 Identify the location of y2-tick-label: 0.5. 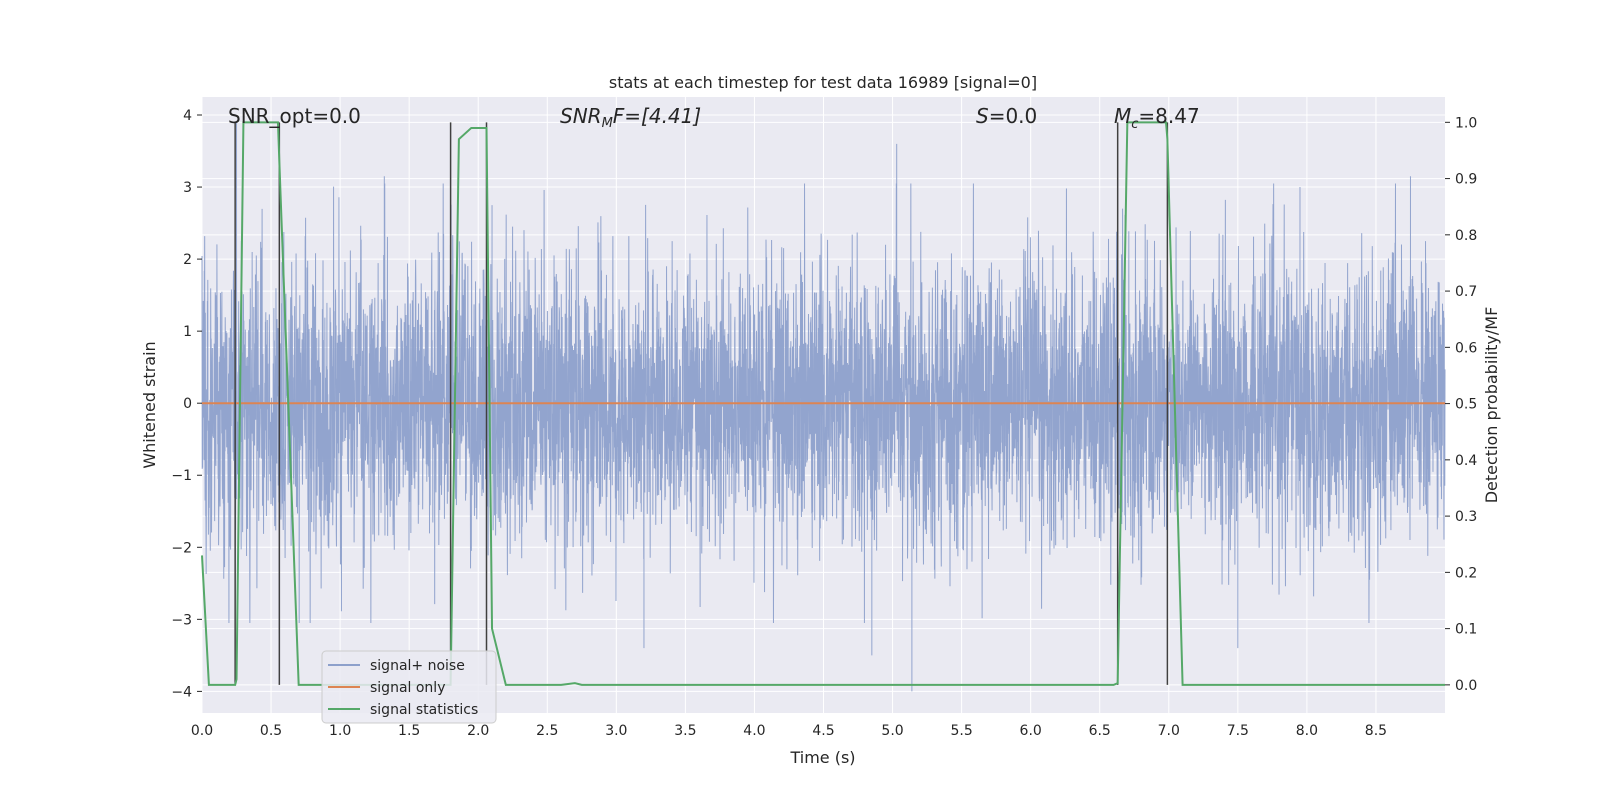
(1466, 405).